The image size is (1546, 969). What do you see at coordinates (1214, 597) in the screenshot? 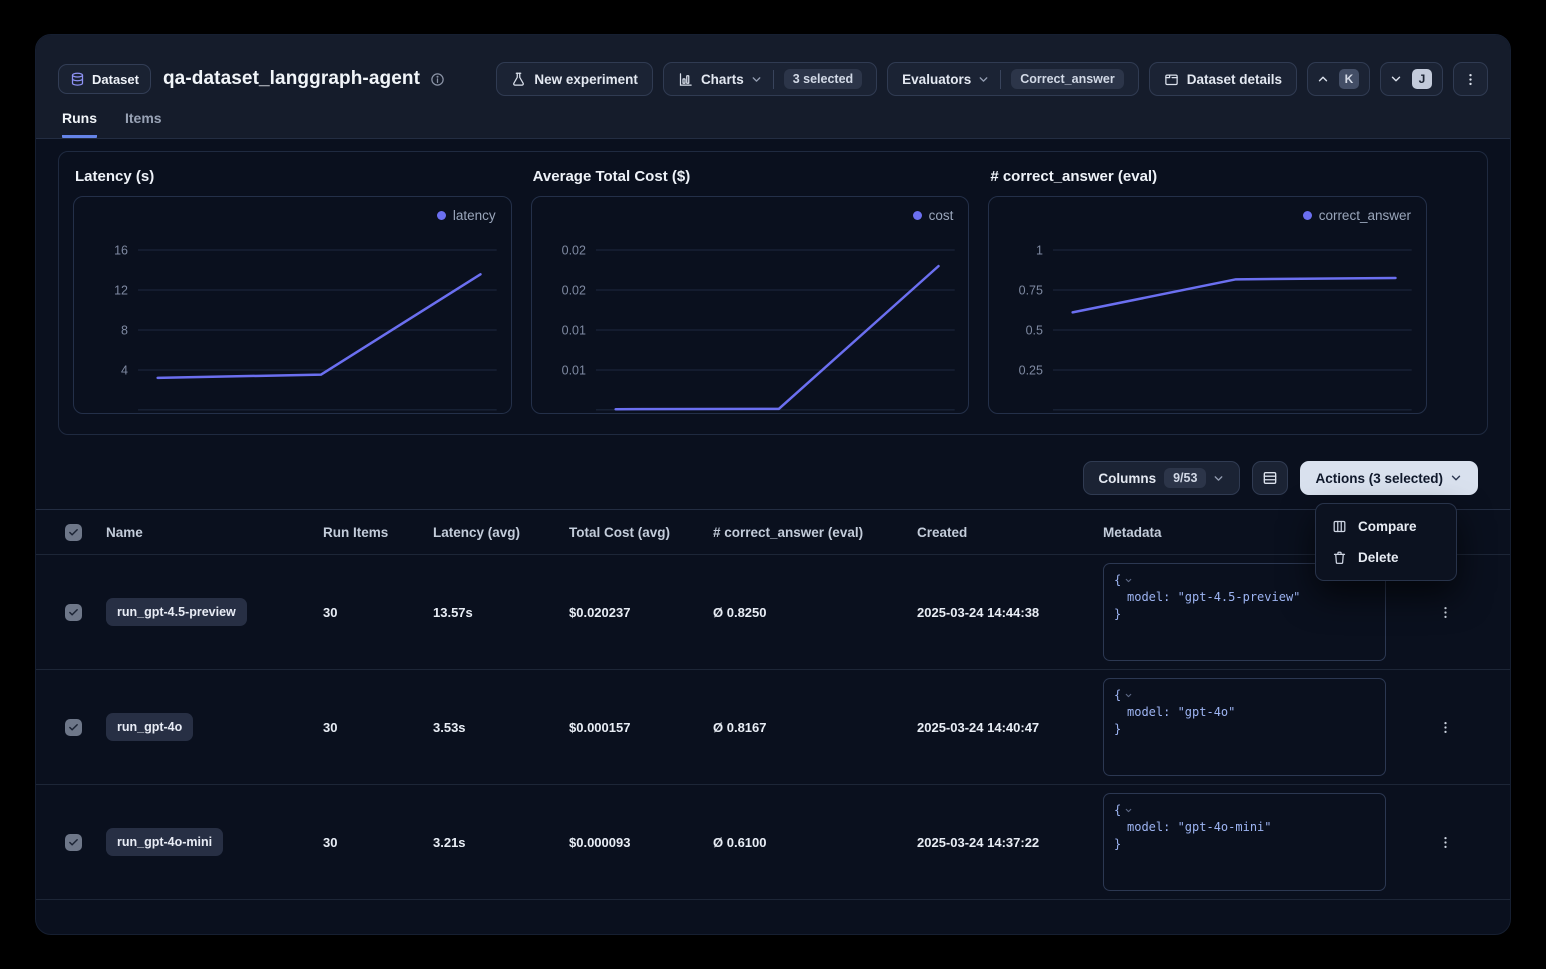
I see `metadata-model-line: model: "gpt-4.5-preview"` at bounding box center [1214, 597].